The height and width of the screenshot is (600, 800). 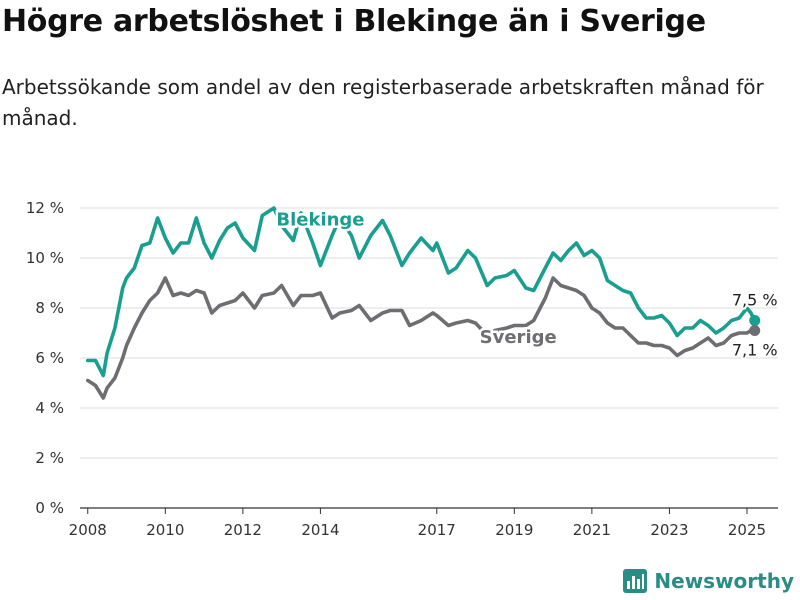 What do you see at coordinates (49, 308) in the screenshot?
I see `y-tick-label: 8 %` at bounding box center [49, 308].